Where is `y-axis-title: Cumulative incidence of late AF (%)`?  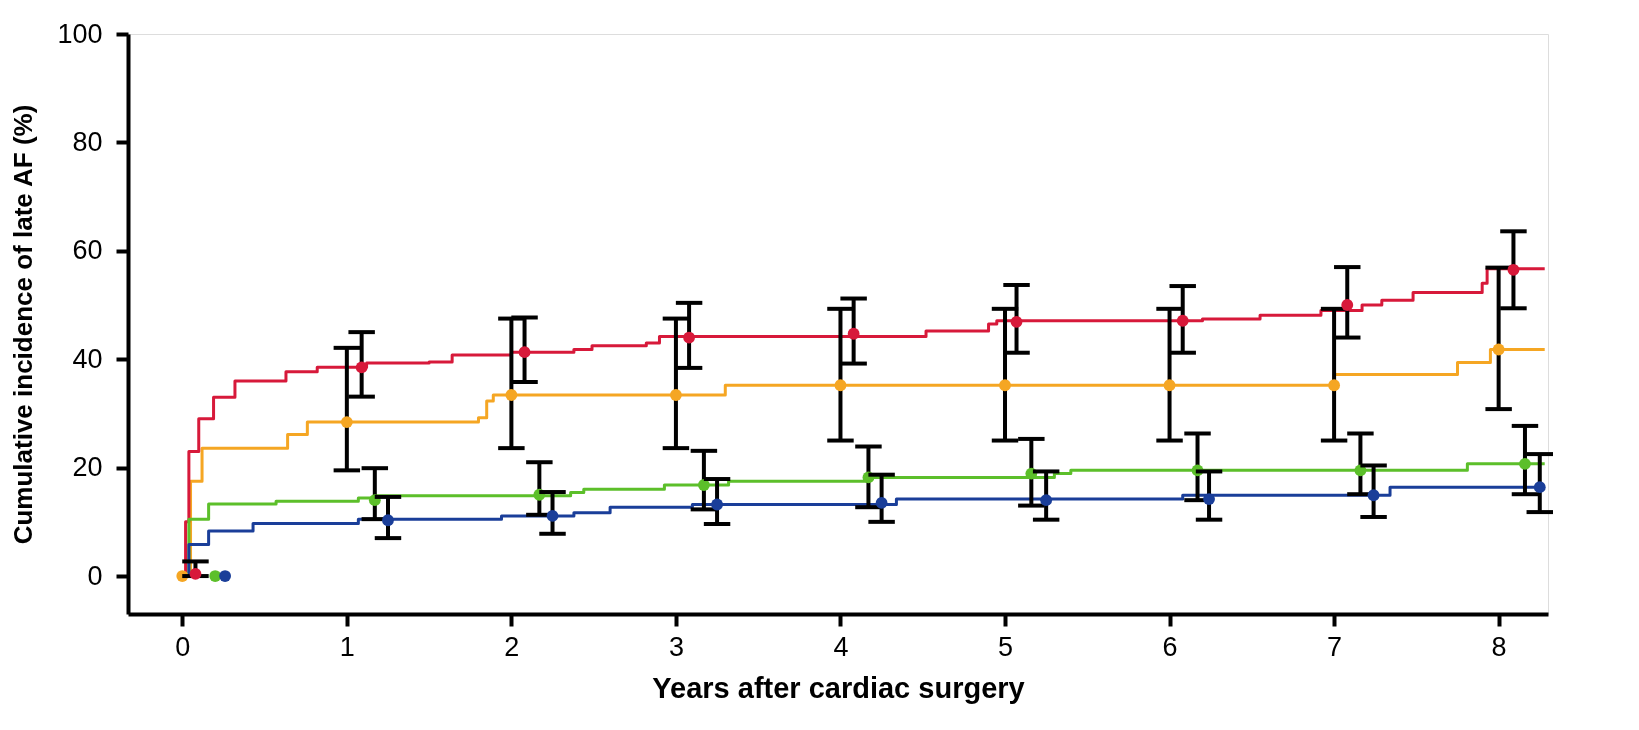 y-axis-title: Cumulative incidence of late AF (%) is located at coordinates (23, 324).